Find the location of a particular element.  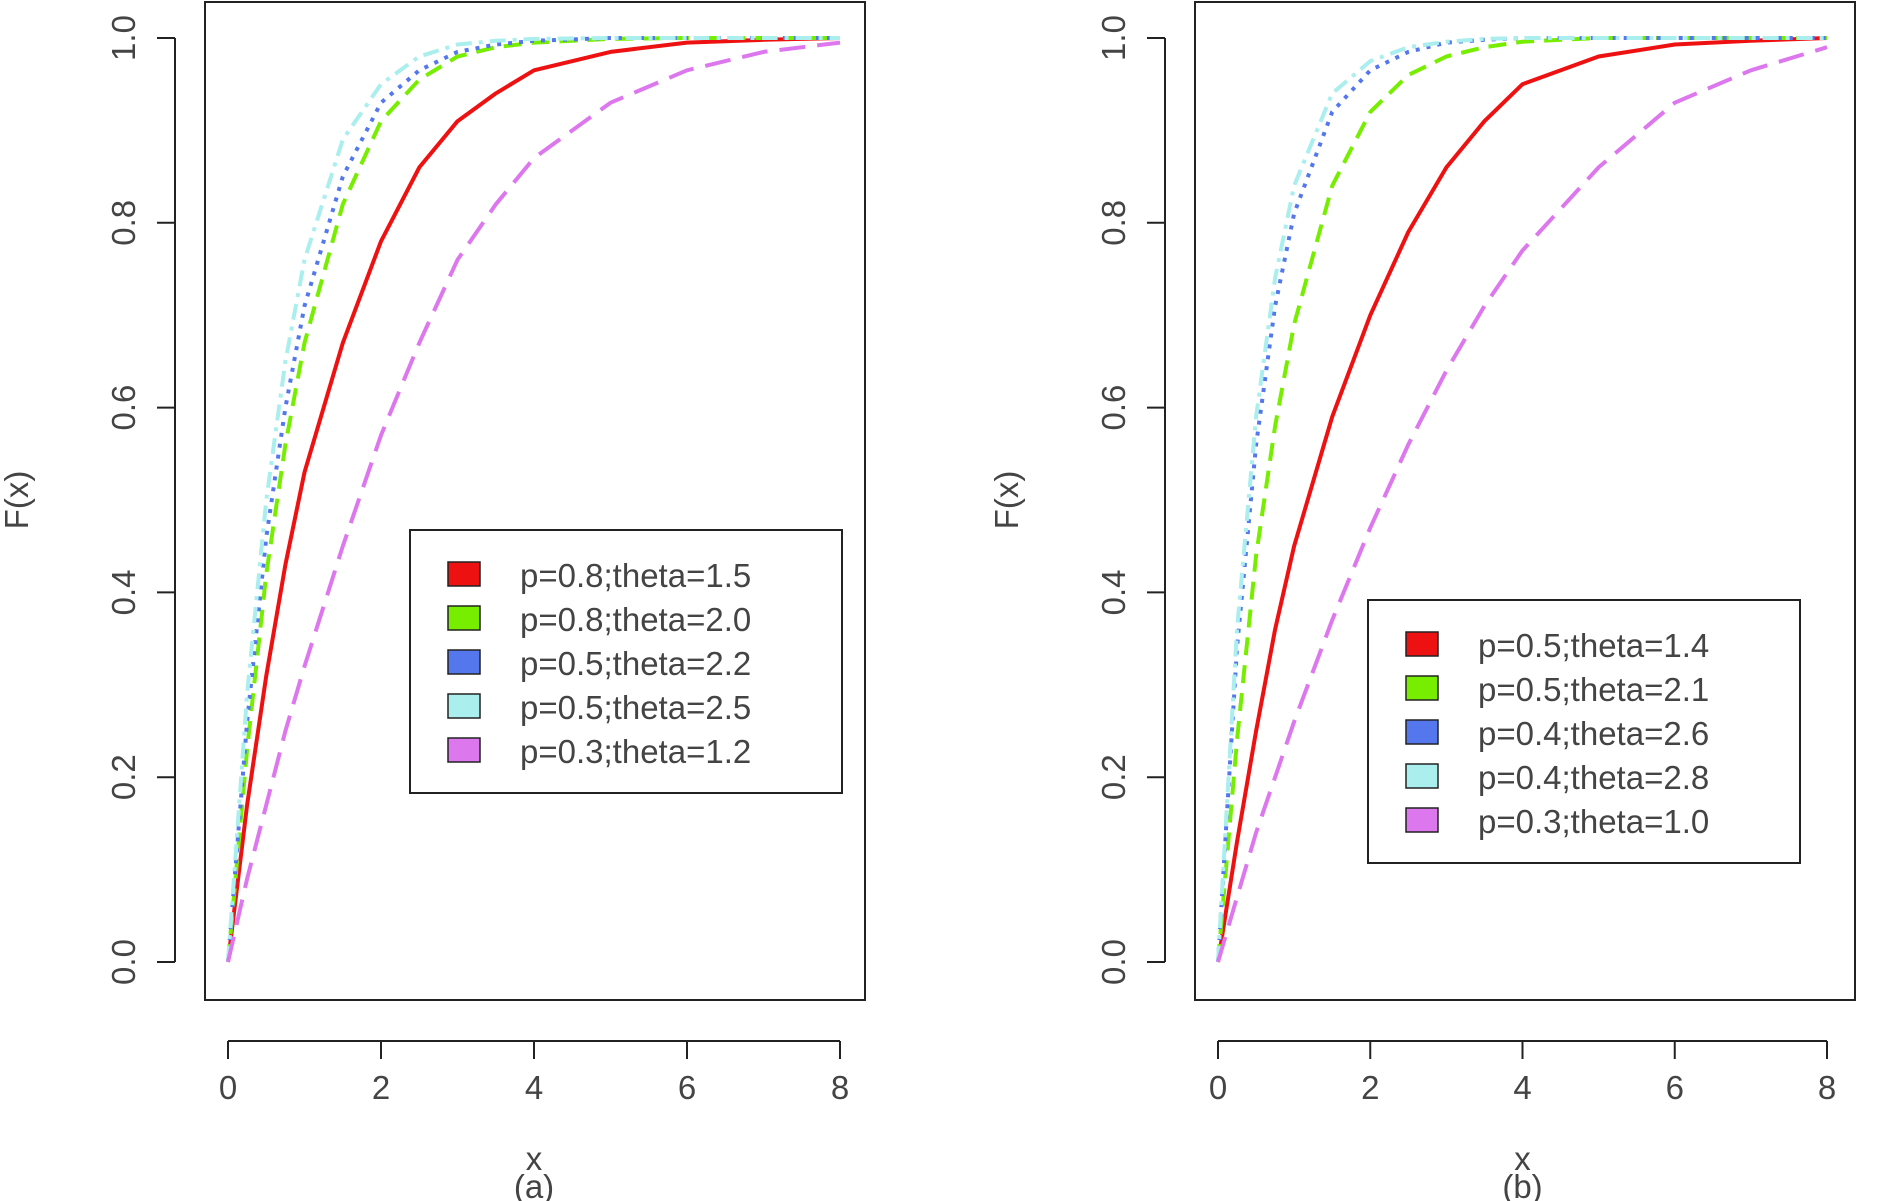

legend-label-5: p=0.3;theta=1.0 is located at coordinates (1593, 821).